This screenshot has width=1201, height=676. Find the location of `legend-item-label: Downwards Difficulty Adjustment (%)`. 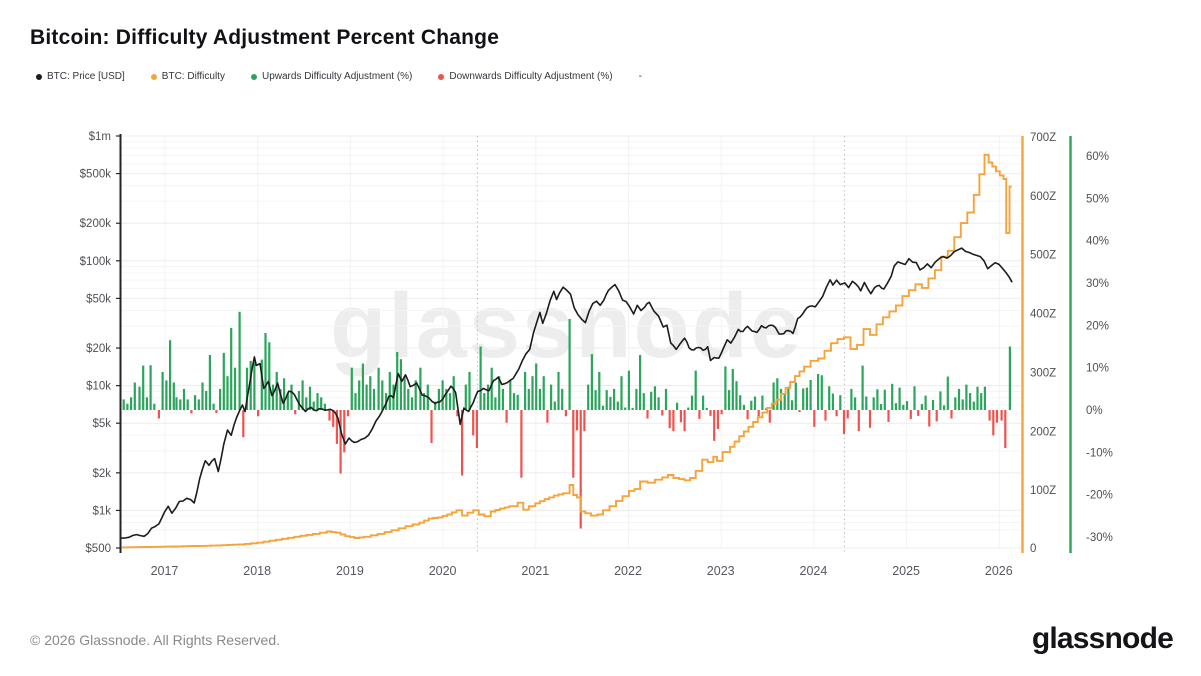

legend-item-label: Downwards Difficulty Adjustment (%) is located at coordinates (531, 76).